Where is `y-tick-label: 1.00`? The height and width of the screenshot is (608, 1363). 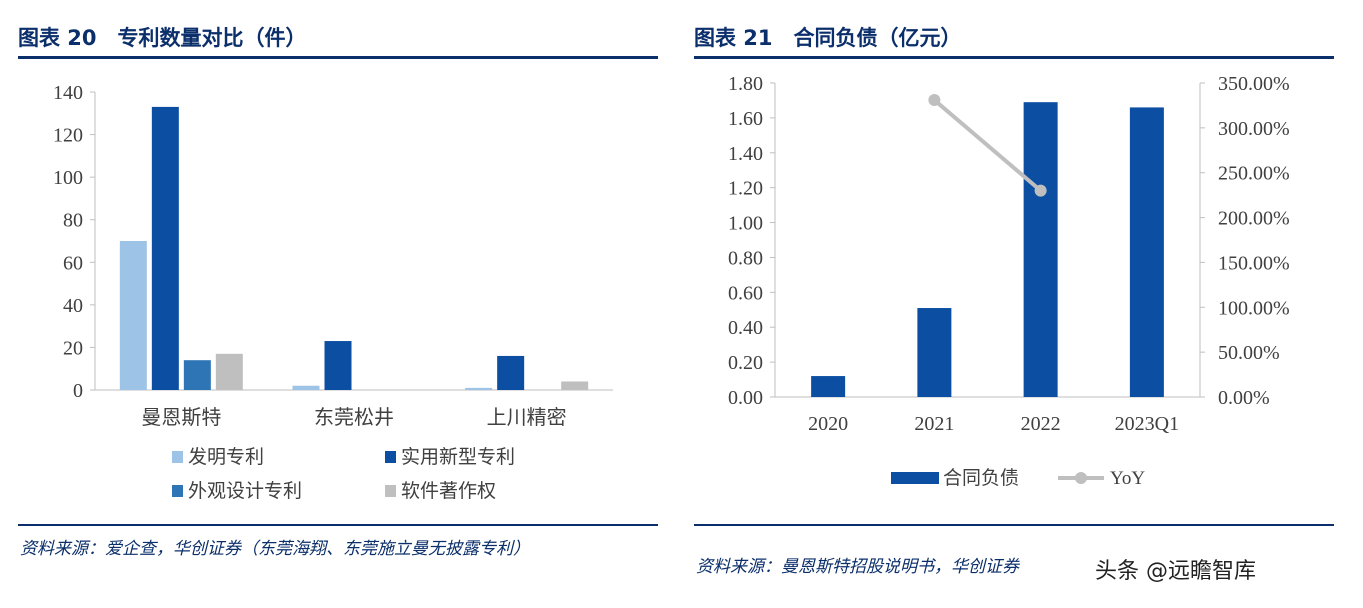 y-tick-label: 1.00 is located at coordinates (745, 224).